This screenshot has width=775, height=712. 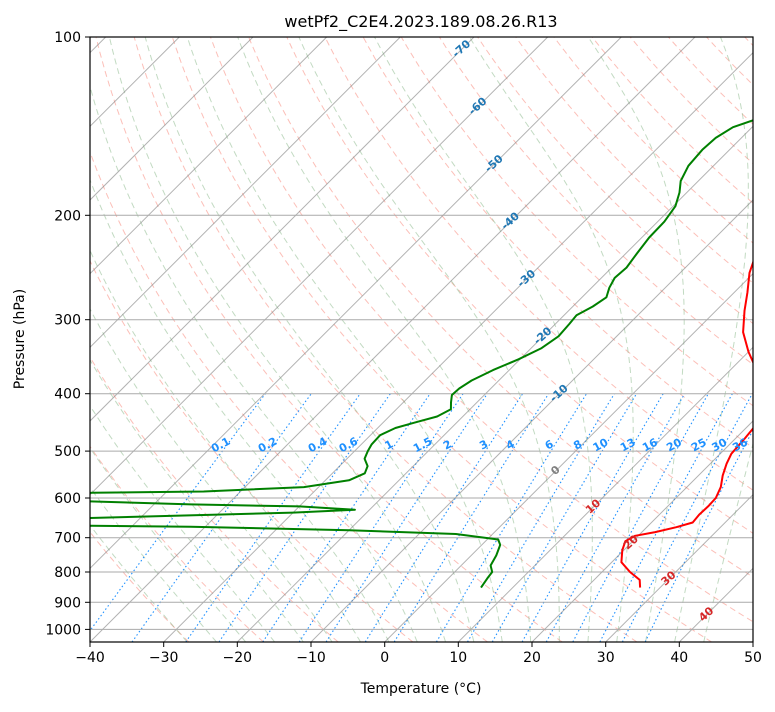 What do you see at coordinates (67, 573) in the screenshot?
I see `y-tick-label: 800` at bounding box center [67, 573].